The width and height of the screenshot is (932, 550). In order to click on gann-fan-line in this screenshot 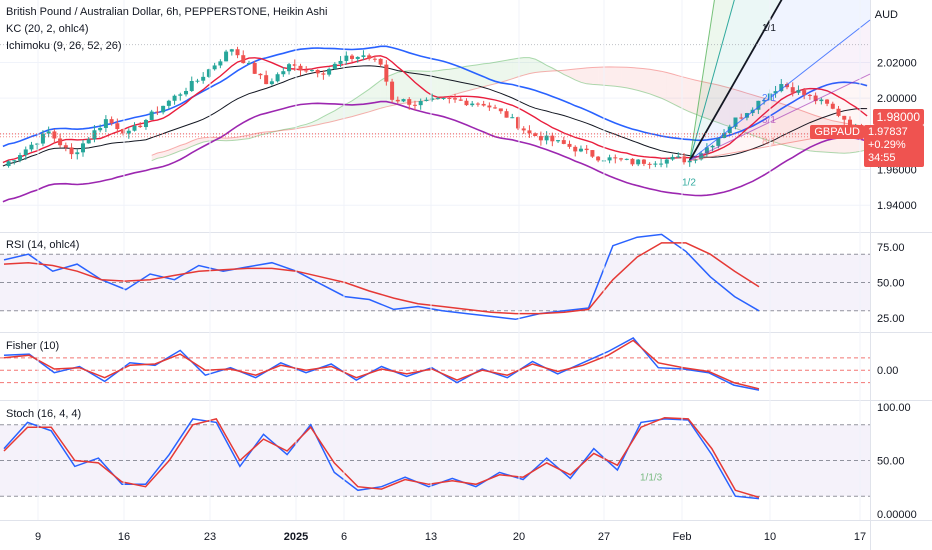, I will do `click(780, 90)`.